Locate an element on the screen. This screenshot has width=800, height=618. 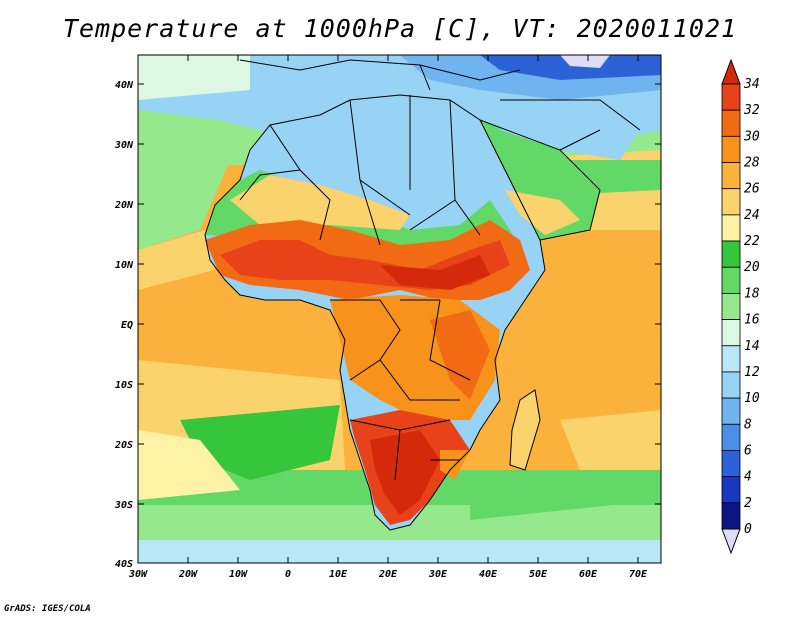
colorbar-label: 26 is located at coordinates (752, 189).